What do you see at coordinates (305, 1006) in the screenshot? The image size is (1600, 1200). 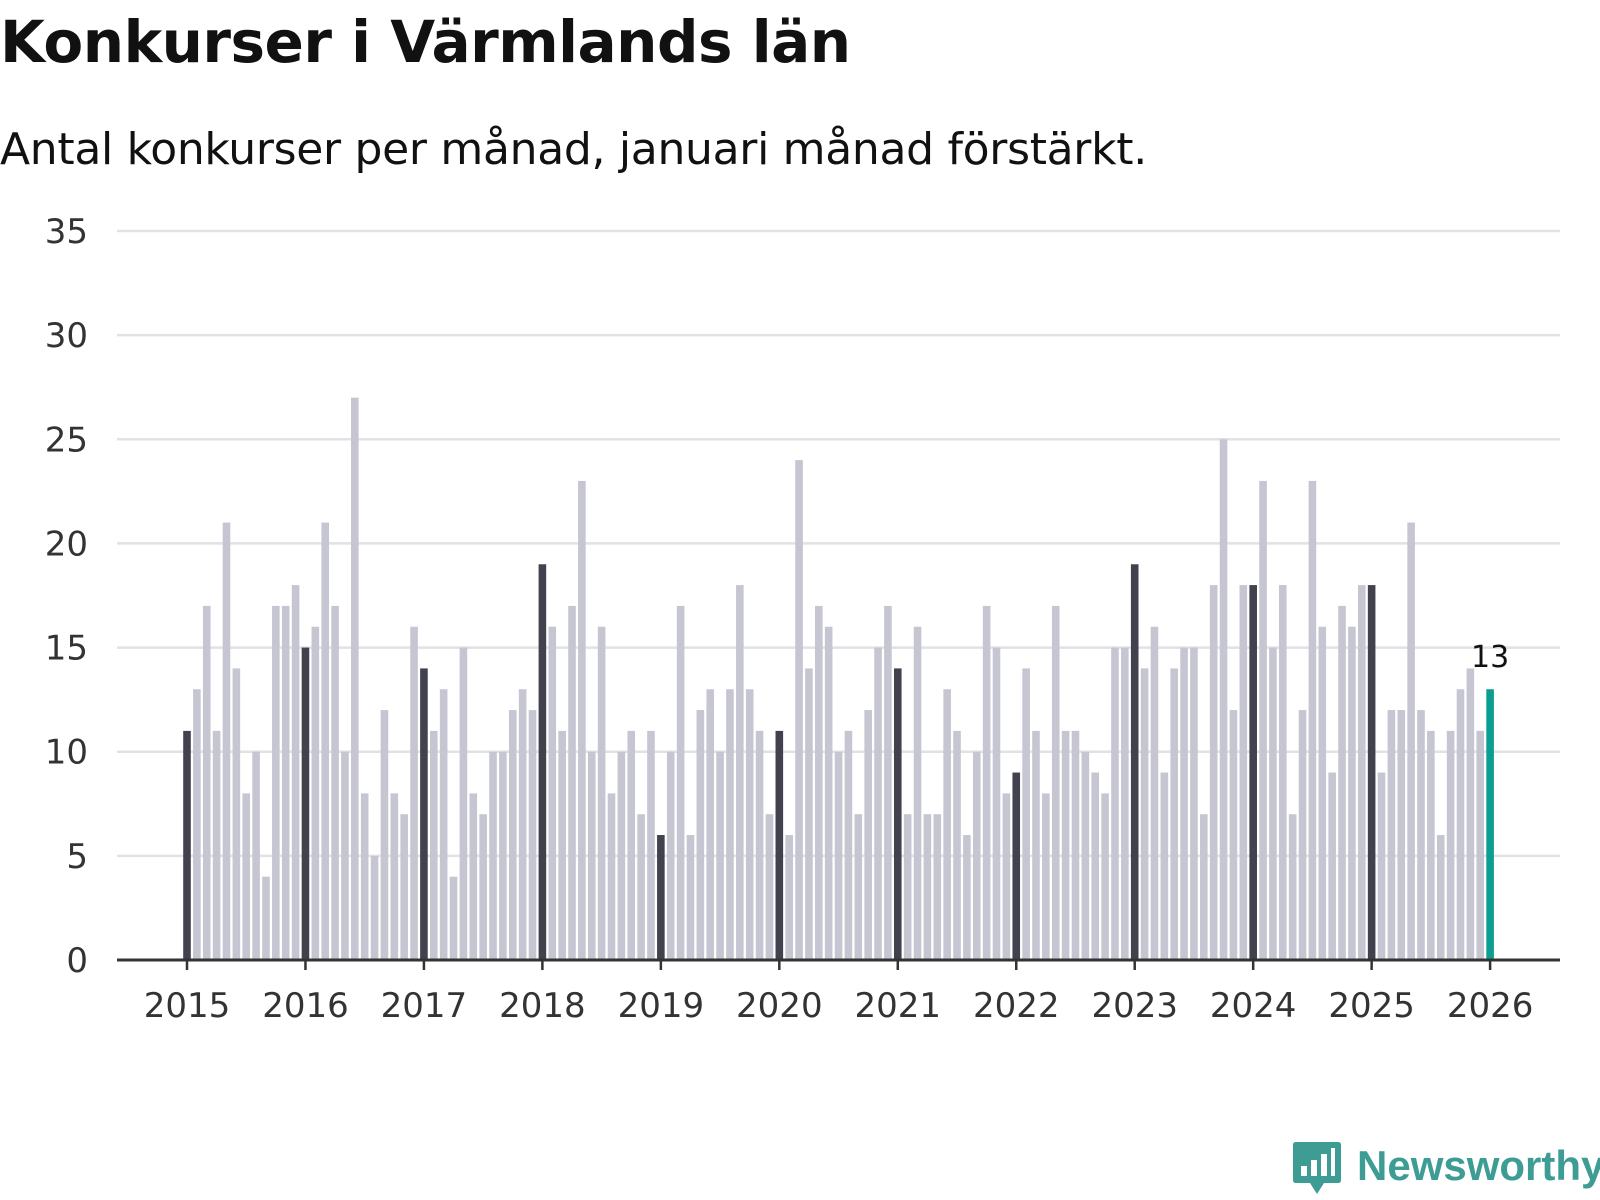 I see `x-tick-label: 2016` at bounding box center [305, 1006].